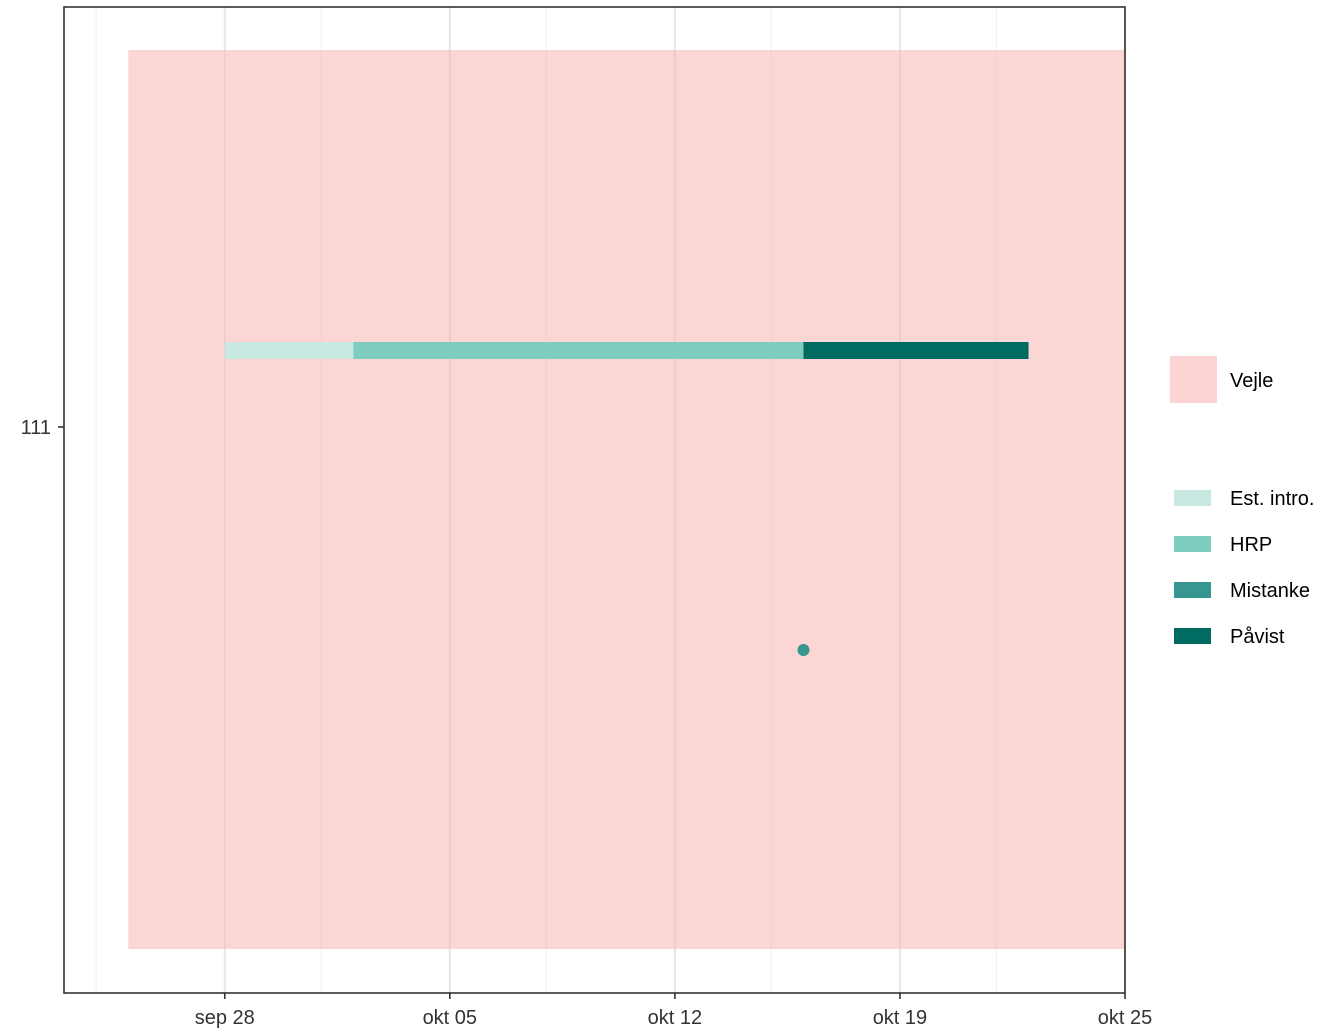 Image resolution: width=1335 pixels, height=1032 pixels. Describe the element at coordinates (36, 428) in the screenshot. I see `y-tick-label: 111` at that location.